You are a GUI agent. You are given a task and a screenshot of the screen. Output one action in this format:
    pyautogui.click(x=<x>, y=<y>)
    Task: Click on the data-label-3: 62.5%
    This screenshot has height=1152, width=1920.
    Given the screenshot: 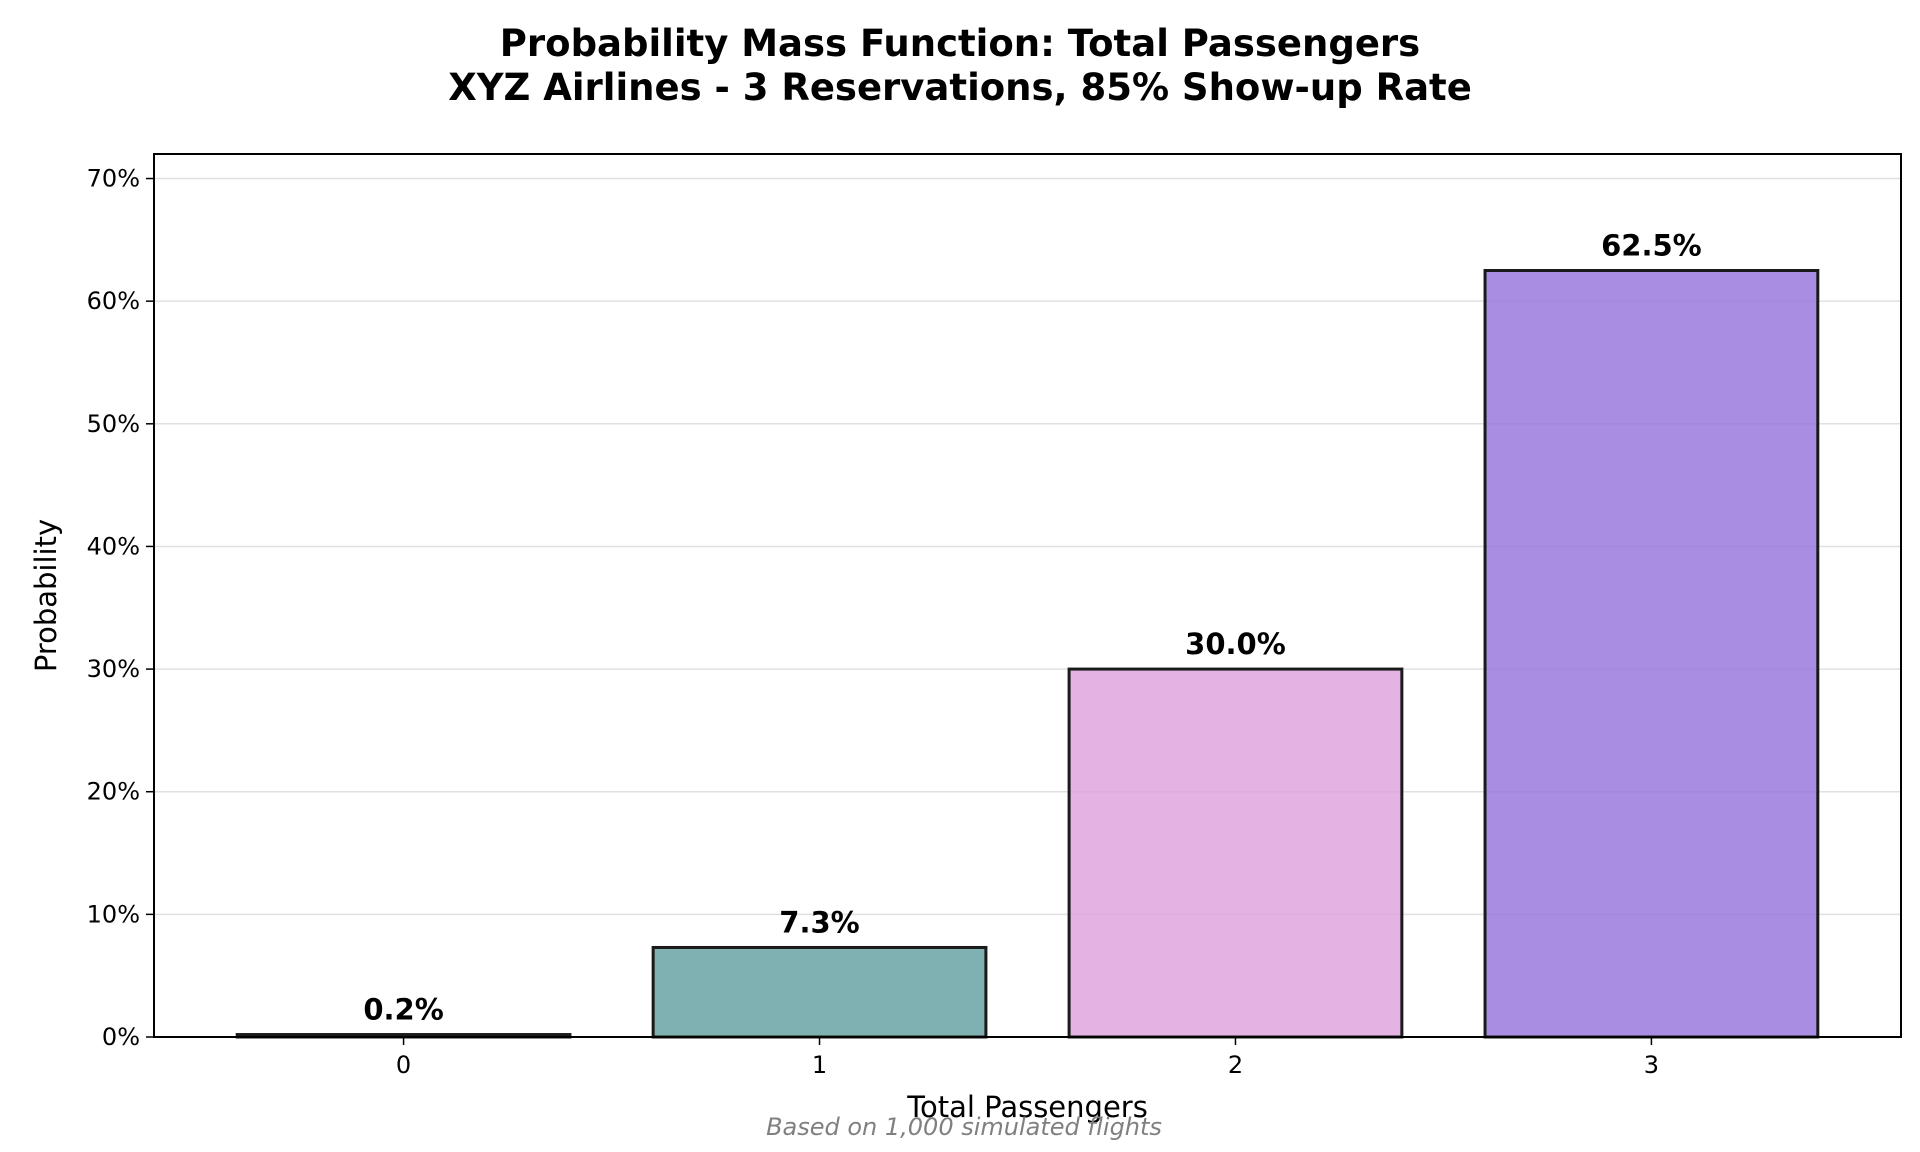 What is the action you would take?
    pyautogui.click(x=1651, y=246)
    